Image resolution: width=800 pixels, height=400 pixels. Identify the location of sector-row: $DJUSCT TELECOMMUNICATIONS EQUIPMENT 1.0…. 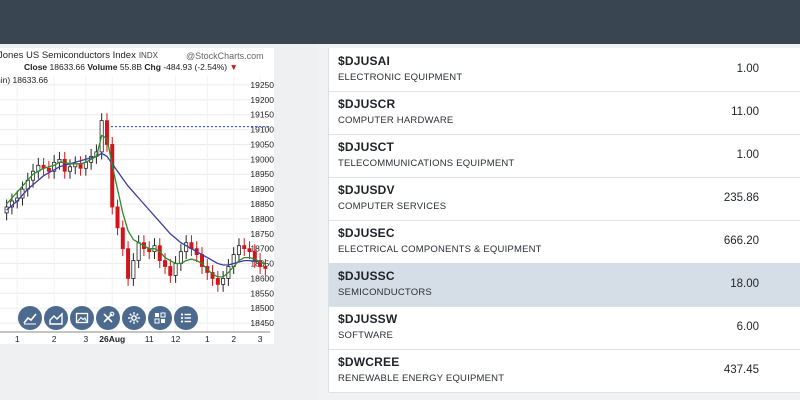
(564, 156).